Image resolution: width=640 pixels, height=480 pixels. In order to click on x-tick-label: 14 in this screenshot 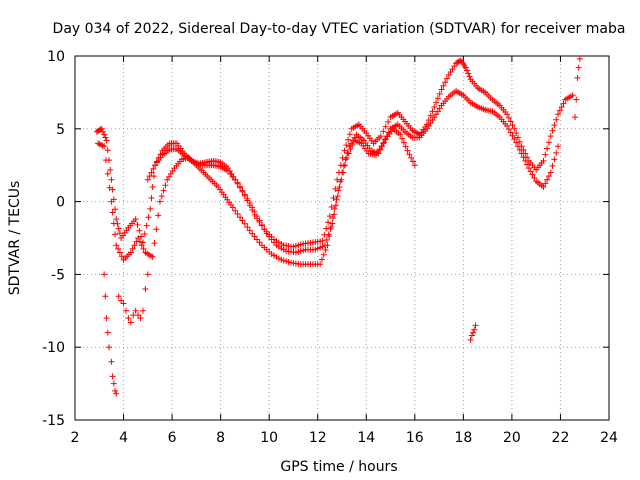, I will do `click(366, 438)`.